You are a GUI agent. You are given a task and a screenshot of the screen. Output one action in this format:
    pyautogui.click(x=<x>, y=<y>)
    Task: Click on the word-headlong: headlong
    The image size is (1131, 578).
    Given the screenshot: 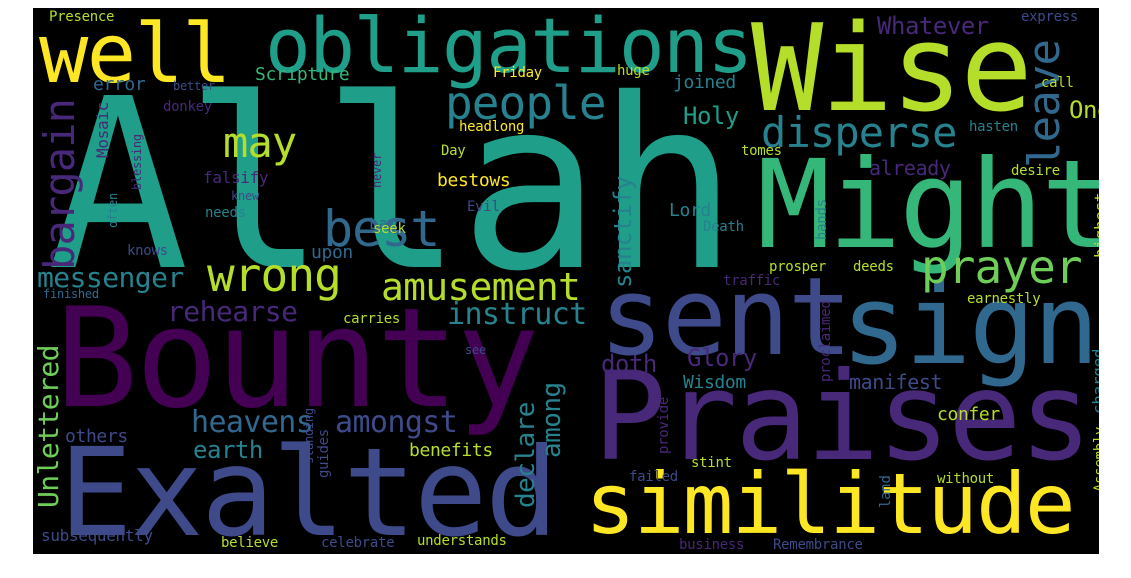 What is the action you would take?
    pyautogui.click(x=492, y=127)
    